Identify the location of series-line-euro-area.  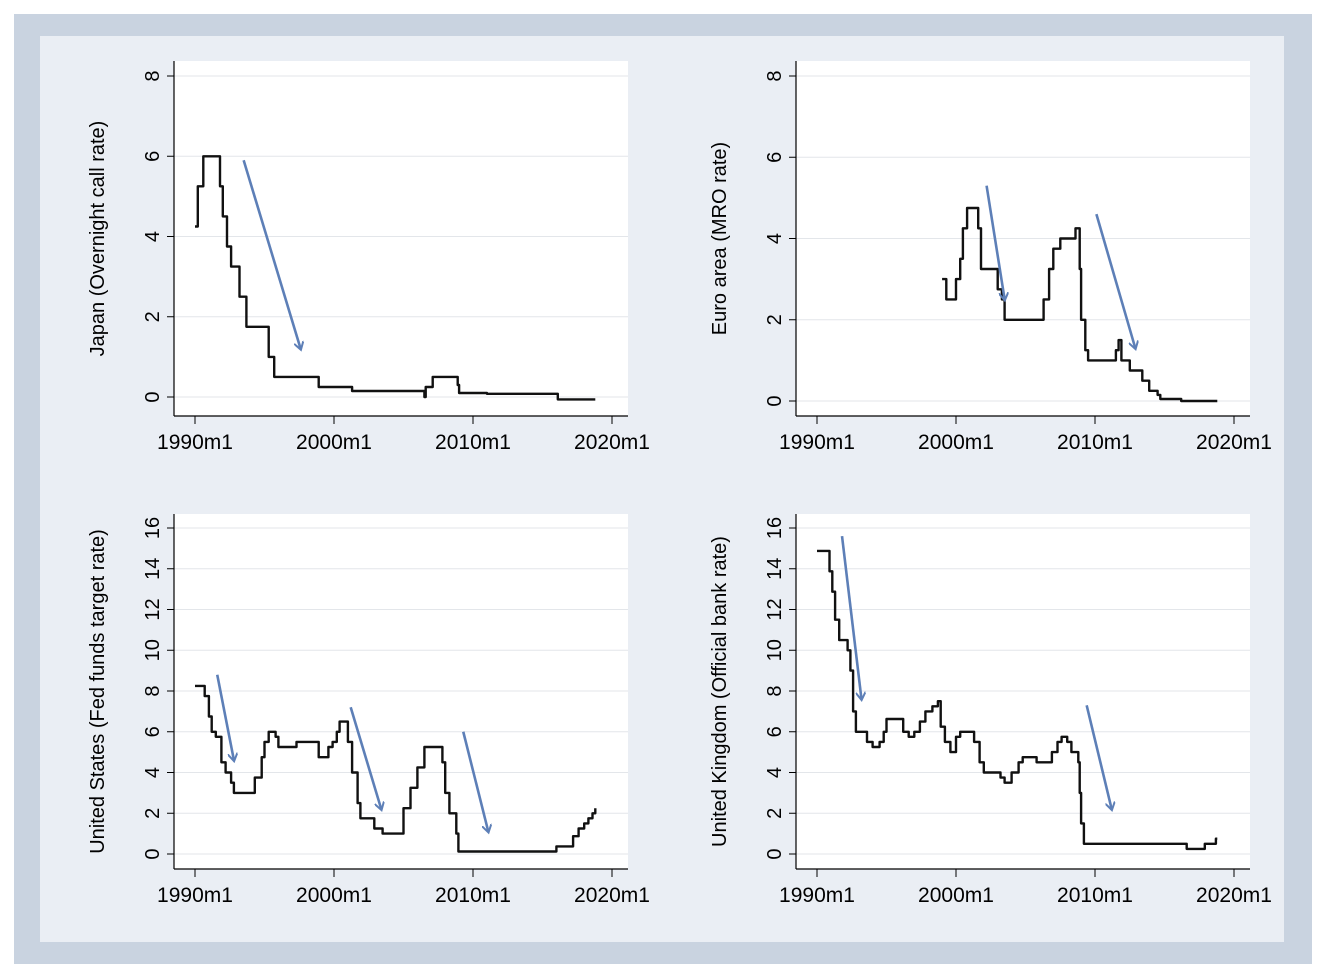
(1080, 304).